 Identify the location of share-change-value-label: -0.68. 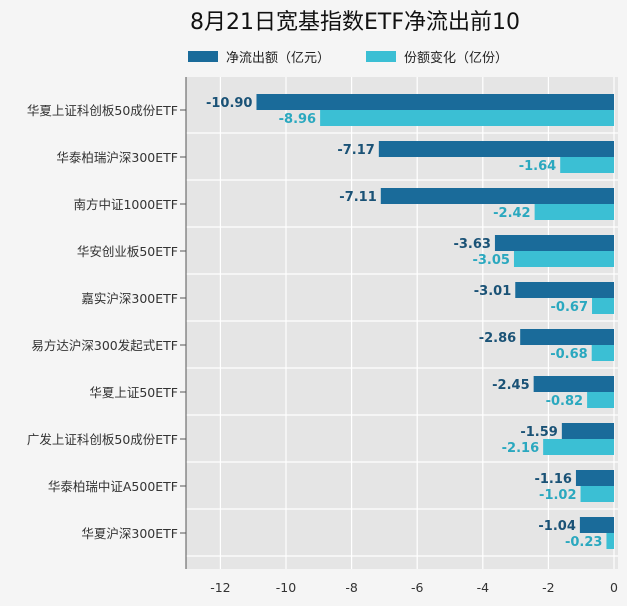
(568, 354).